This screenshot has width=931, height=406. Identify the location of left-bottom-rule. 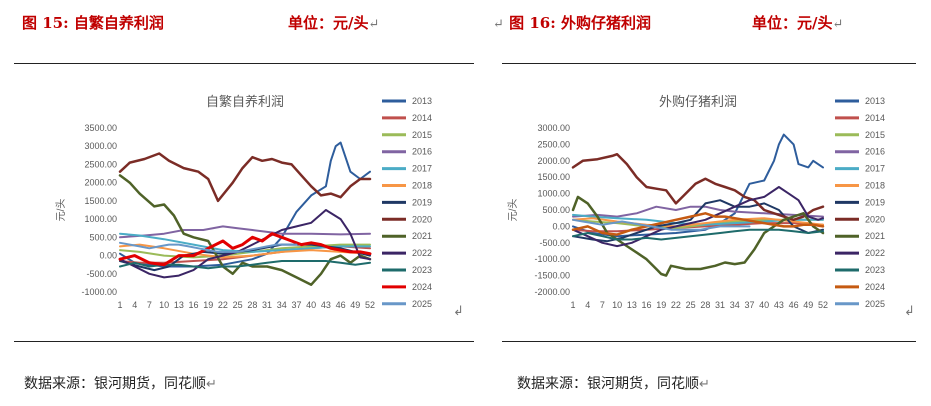
(244, 341).